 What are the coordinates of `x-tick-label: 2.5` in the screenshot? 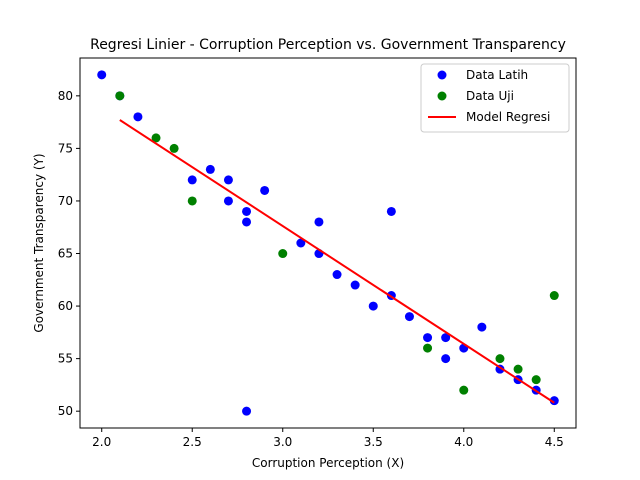 It's located at (192, 442).